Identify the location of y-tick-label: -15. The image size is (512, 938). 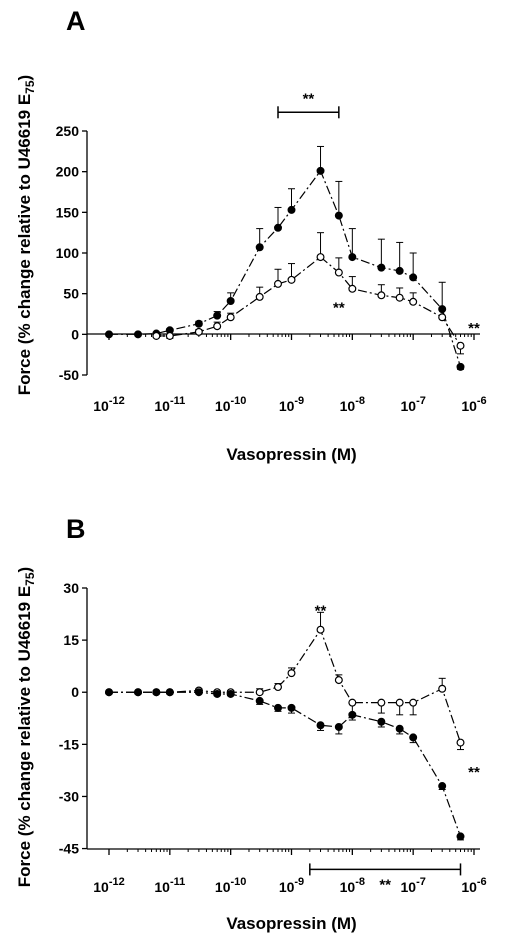
(69, 744).